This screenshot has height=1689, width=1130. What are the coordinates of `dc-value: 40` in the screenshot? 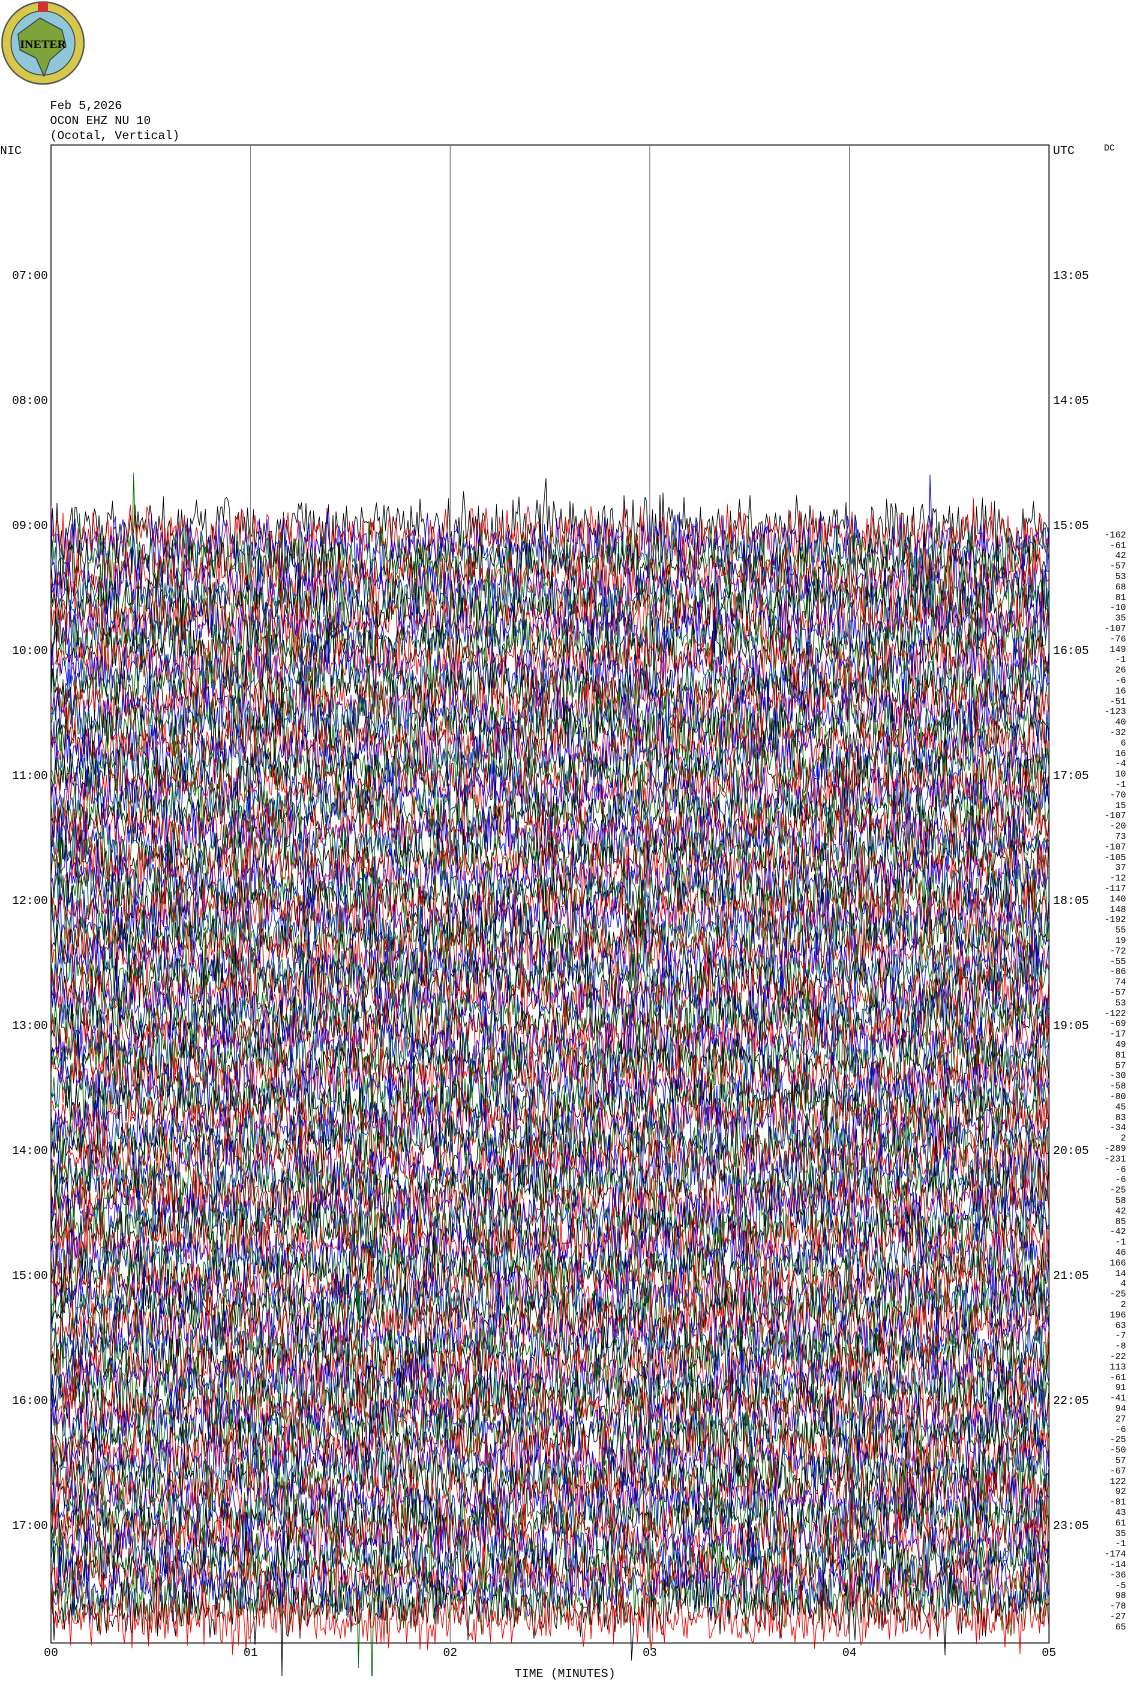 It's located at (1120, 723).